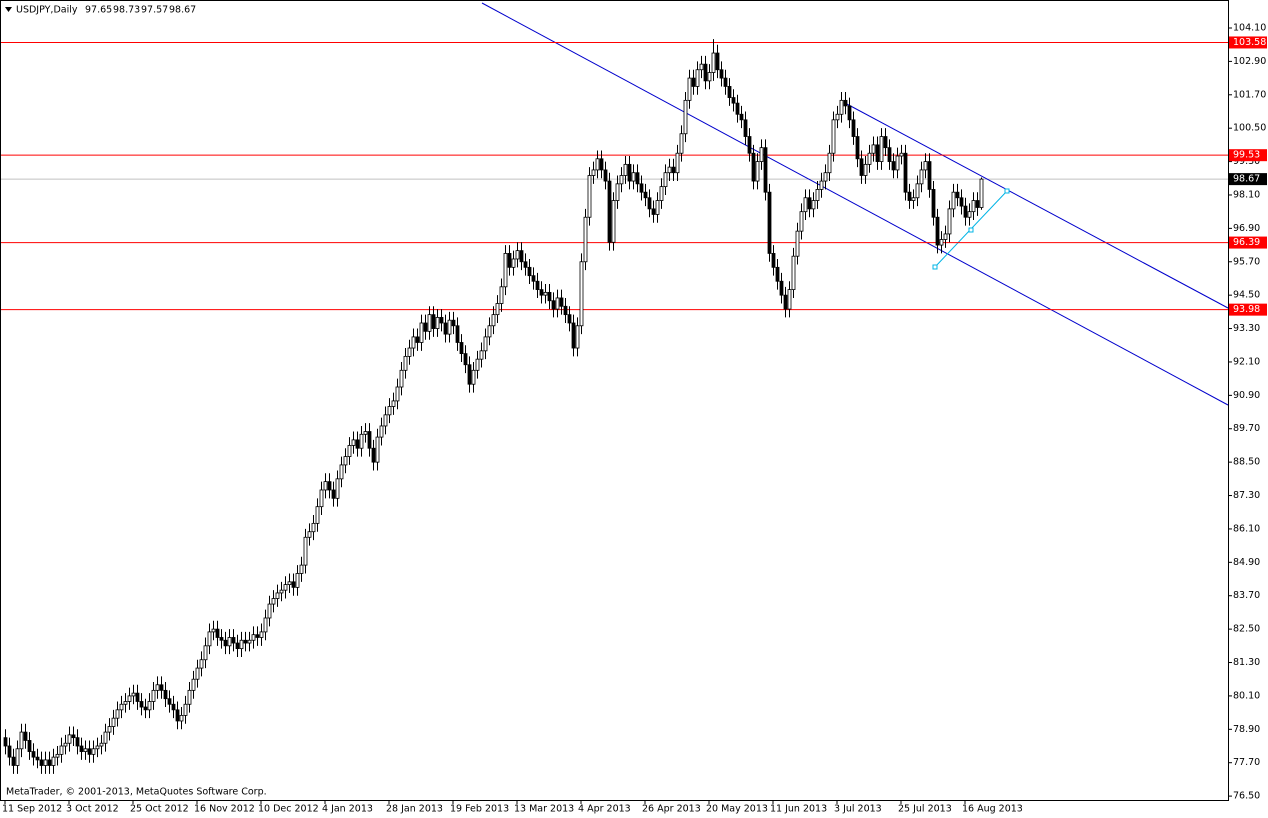  What do you see at coordinates (1246, 228) in the screenshot?
I see `y-tick-label: 96.90` at bounding box center [1246, 228].